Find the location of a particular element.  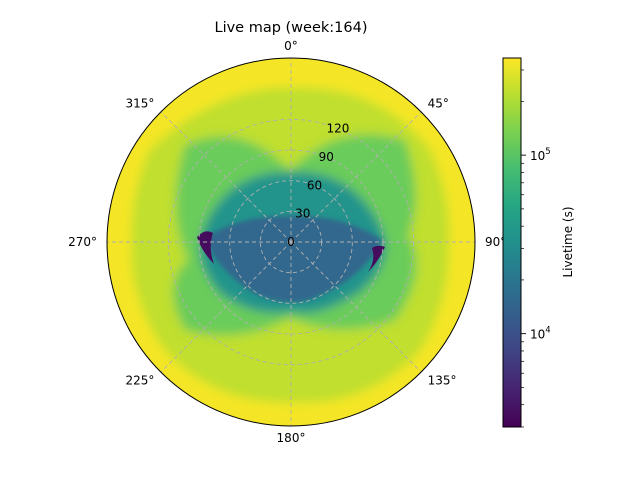

radial-tick-label: 120 is located at coordinates (337, 129).